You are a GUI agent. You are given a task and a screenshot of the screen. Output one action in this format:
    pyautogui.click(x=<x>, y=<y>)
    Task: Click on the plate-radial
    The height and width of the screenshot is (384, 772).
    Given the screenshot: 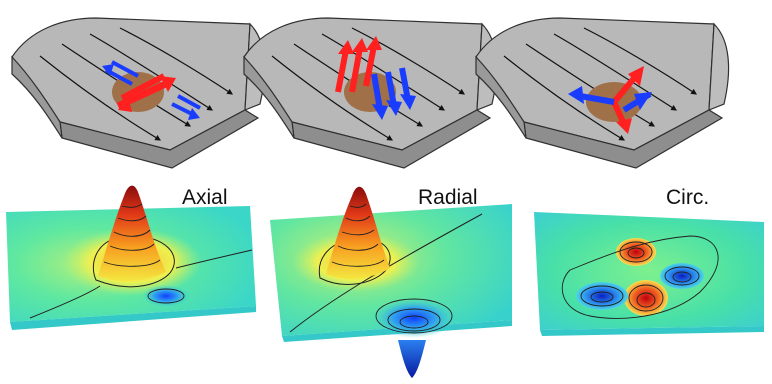 What is the action you would take?
    pyautogui.click(x=370, y=93)
    